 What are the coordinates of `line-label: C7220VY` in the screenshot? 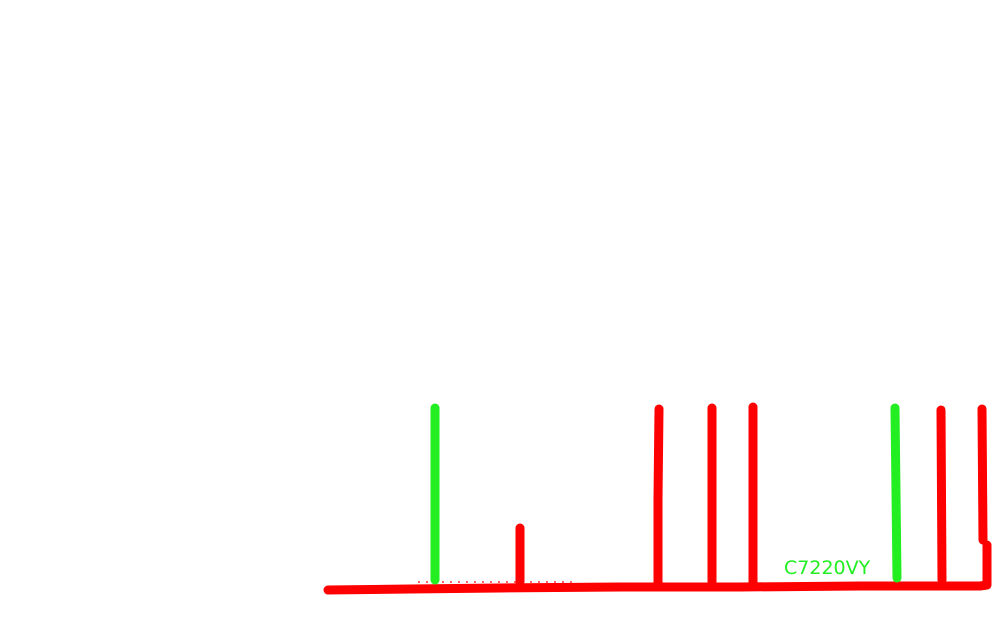 It's located at (827, 568).